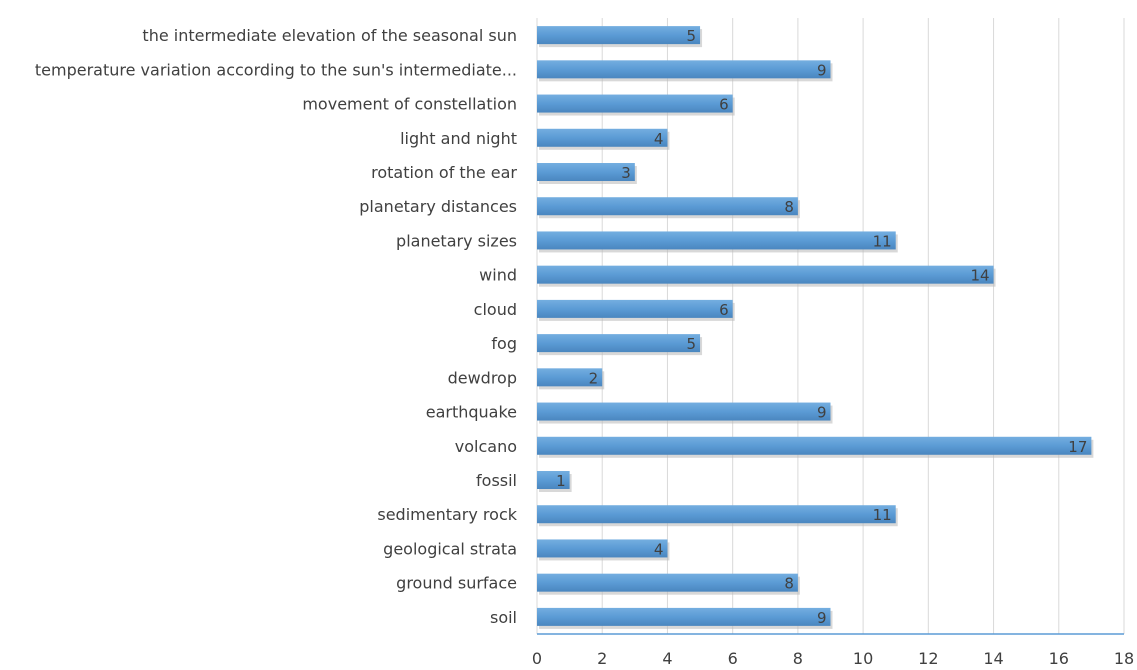 The width and height of the screenshot is (1137, 670). Describe the element at coordinates (733, 658) in the screenshot. I see `x-tick-label: 6` at that location.